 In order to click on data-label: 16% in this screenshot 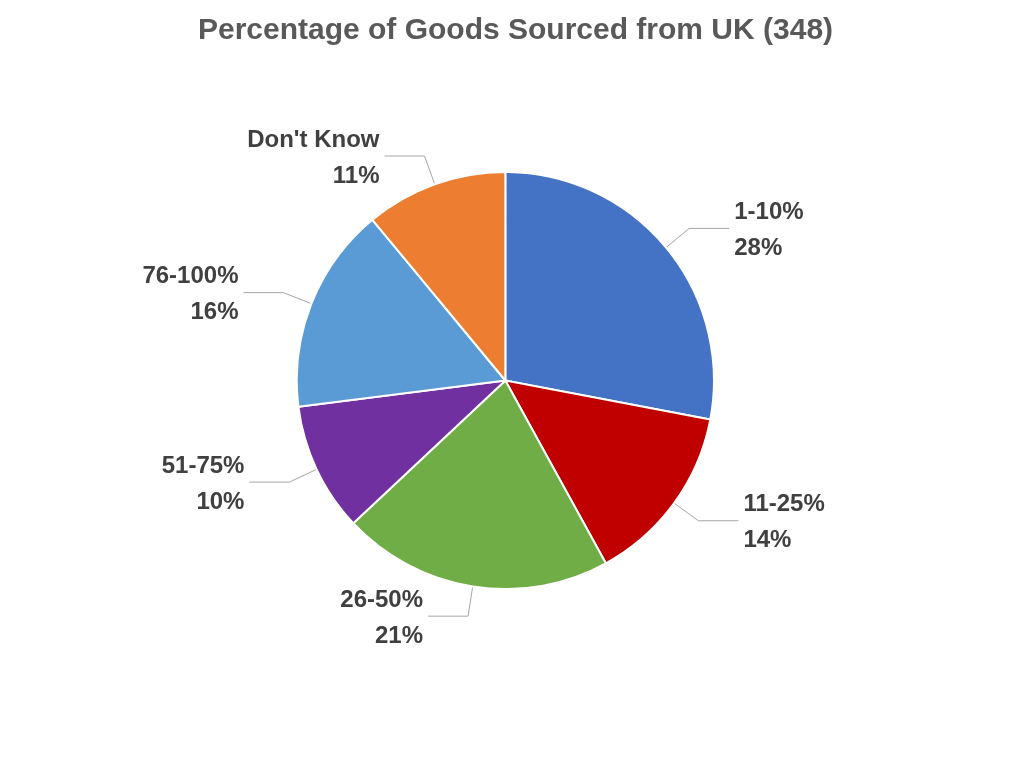, I will do `click(214, 311)`.